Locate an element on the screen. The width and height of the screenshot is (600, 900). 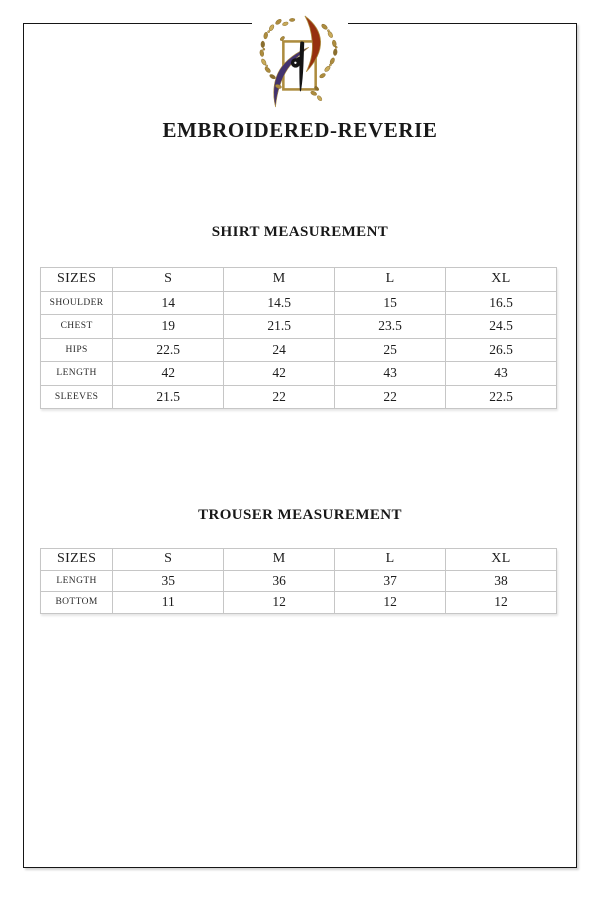
measurement-value: 11 is located at coordinates (168, 602).